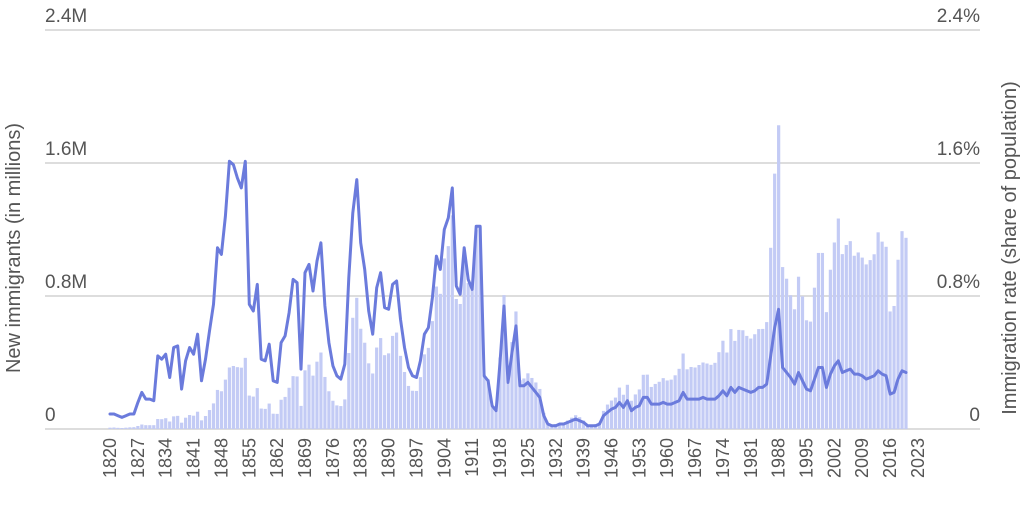  What do you see at coordinates (834, 458) in the screenshot?
I see `x-tick: 2002` at bounding box center [834, 458].